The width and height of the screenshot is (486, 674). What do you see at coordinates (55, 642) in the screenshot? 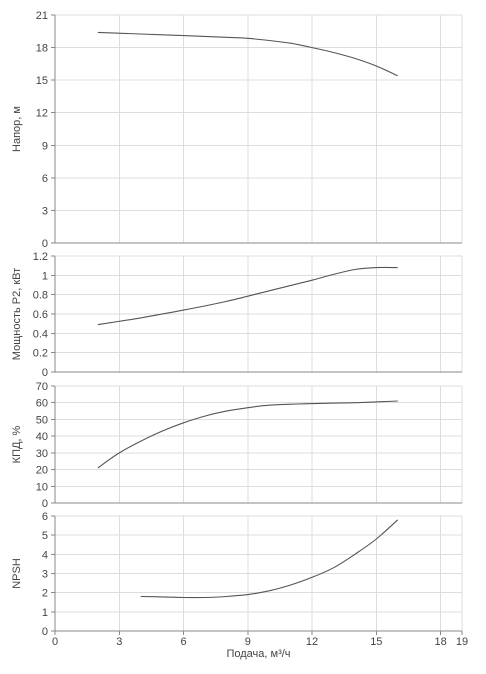
I see `x-tick-label: 0` at bounding box center [55, 642].